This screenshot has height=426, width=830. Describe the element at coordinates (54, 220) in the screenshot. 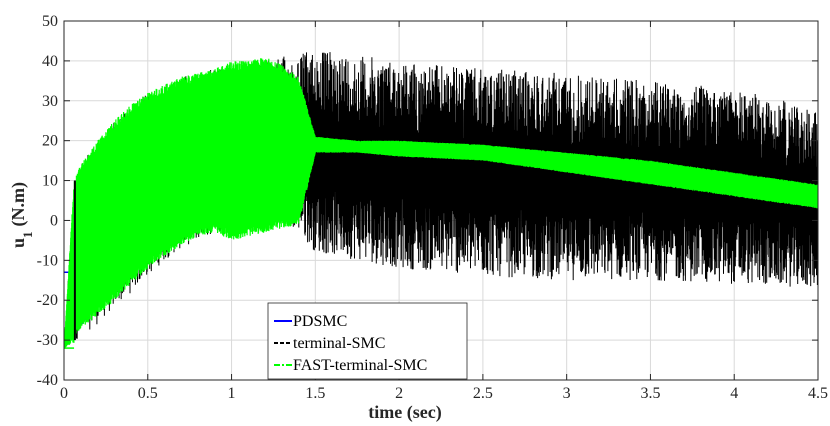

I see `y-tick-label: 0` at that location.